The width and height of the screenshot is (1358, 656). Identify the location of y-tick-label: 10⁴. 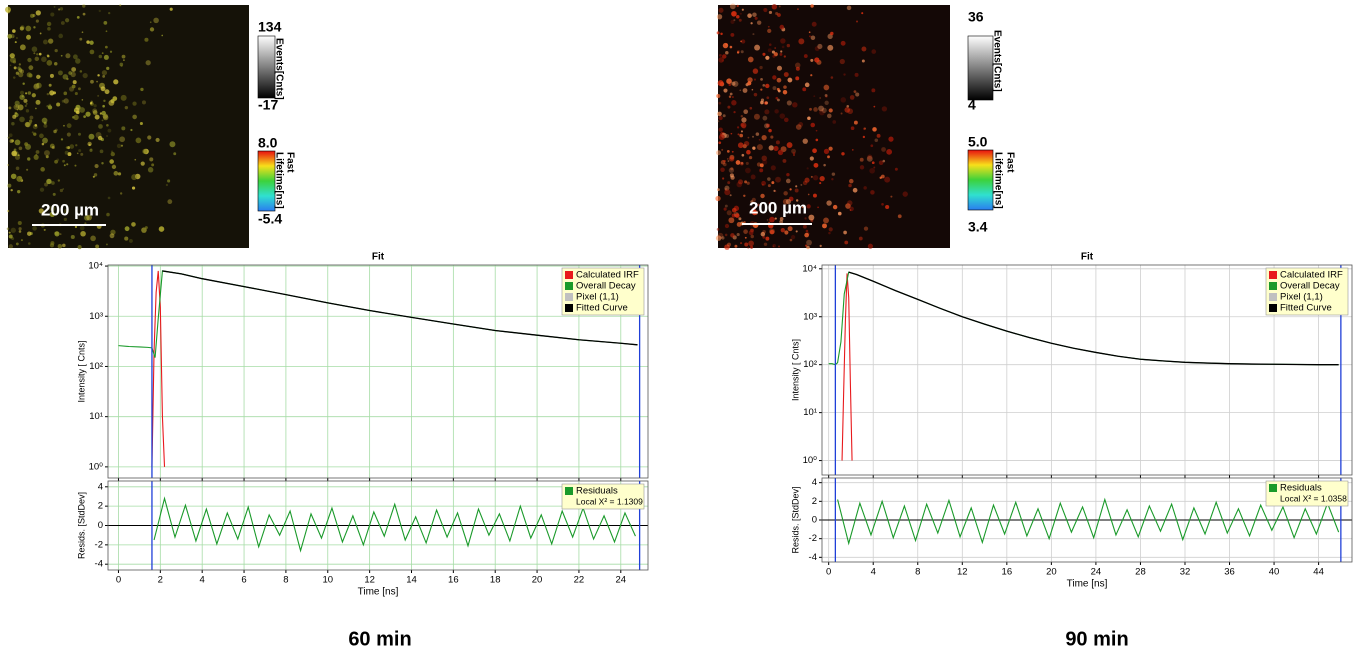
(809, 268).